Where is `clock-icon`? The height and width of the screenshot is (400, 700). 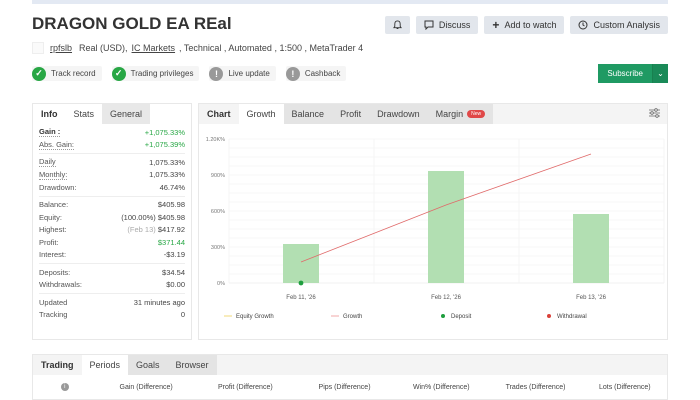 clock-icon is located at coordinates (583, 25).